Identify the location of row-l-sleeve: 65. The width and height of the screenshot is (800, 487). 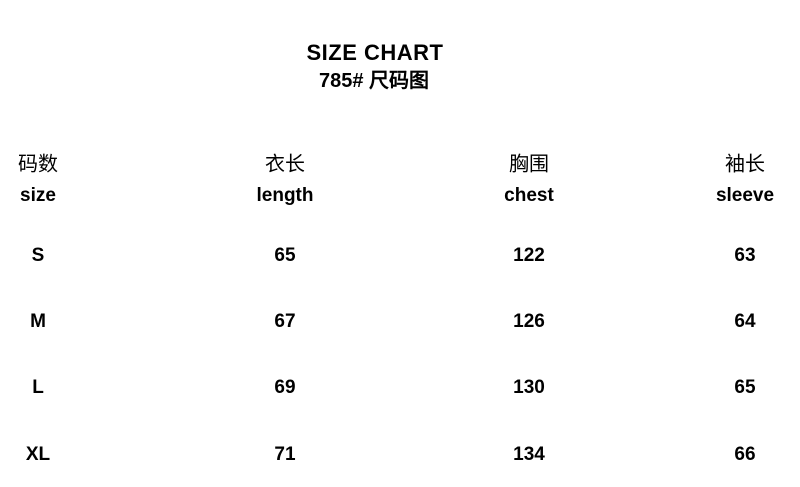
(745, 387).